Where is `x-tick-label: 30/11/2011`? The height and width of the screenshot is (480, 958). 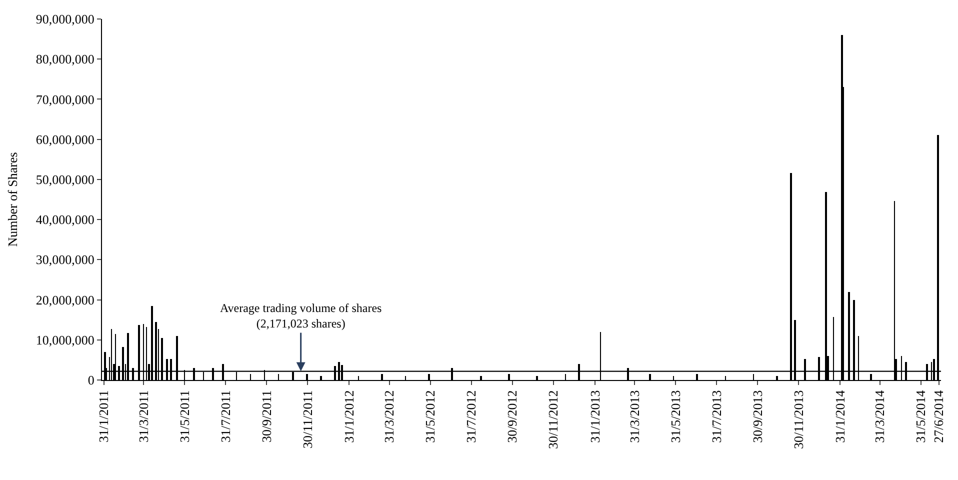
x-tick-label: 30/11/2011 is located at coordinates (307, 419).